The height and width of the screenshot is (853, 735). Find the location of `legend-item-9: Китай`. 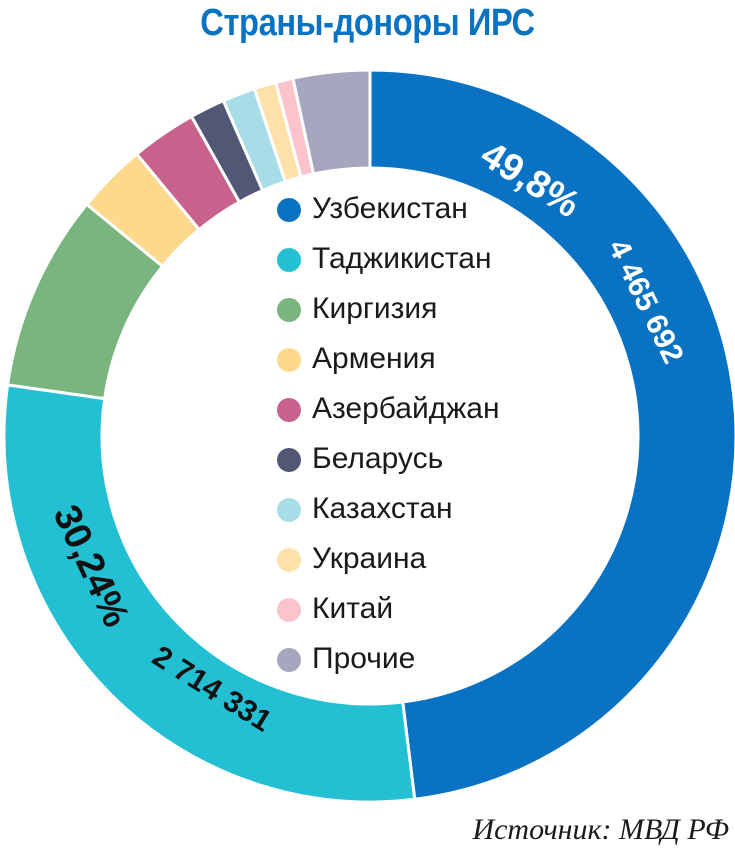

legend-item-9: Китай is located at coordinates (335, 608).